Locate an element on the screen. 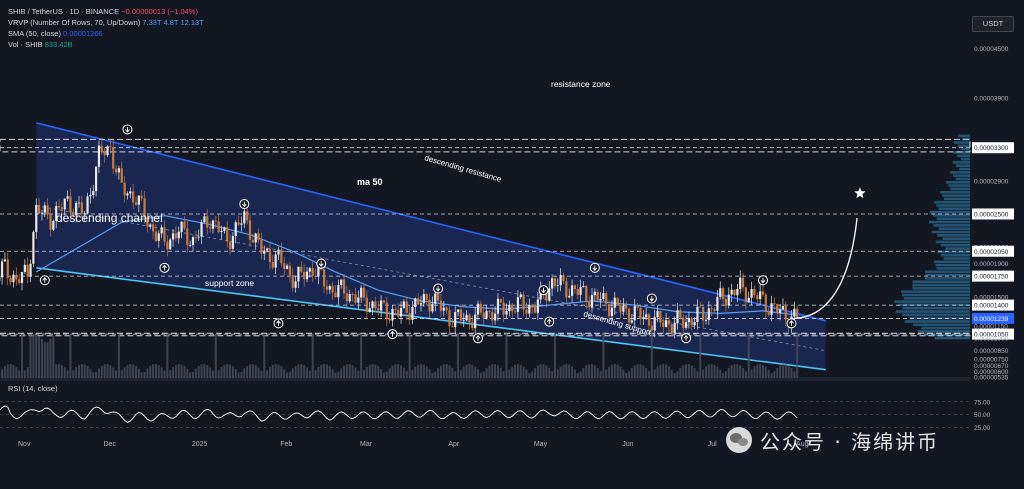  rsi-label: RSI (14, close) is located at coordinates (33, 388).